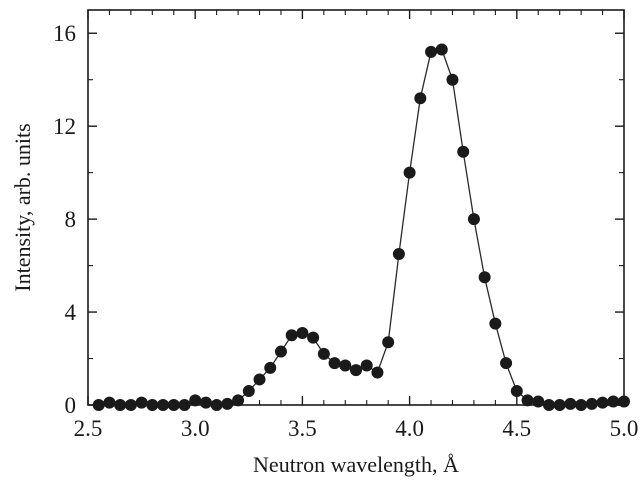  What do you see at coordinates (64, 126) in the screenshot?
I see `y-tick-label: 12` at bounding box center [64, 126].